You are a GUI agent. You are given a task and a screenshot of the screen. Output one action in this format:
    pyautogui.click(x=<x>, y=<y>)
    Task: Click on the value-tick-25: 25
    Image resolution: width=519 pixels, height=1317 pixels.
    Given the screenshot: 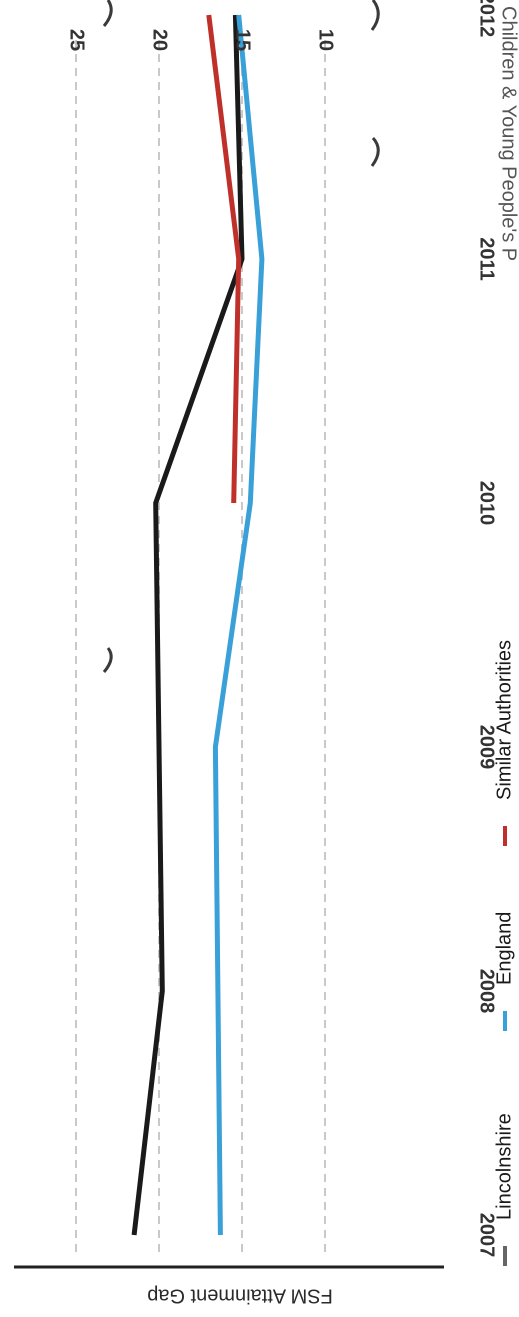 What is the action you would take?
    pyautogui.click(x=77, y=40)
    